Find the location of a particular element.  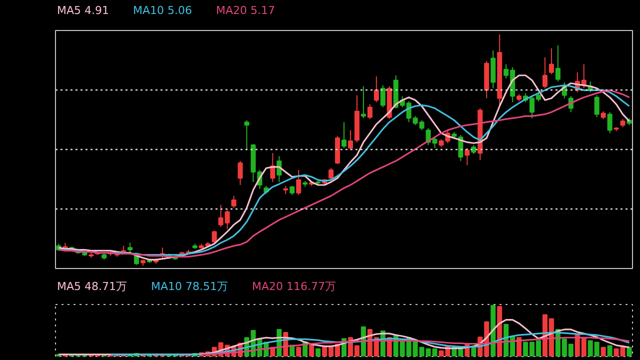

text: MA10 5.06 is located at coordinates (162, 10).